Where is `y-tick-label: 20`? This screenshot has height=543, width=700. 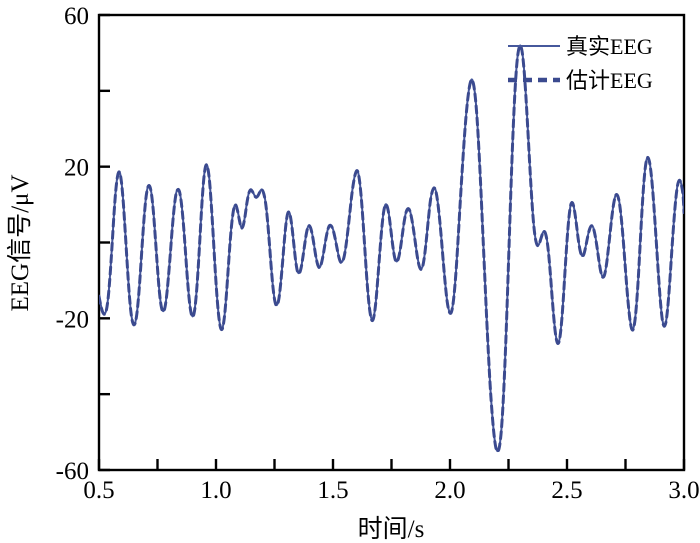
y-tick-label: 20 is located at coordinates (76, 168).